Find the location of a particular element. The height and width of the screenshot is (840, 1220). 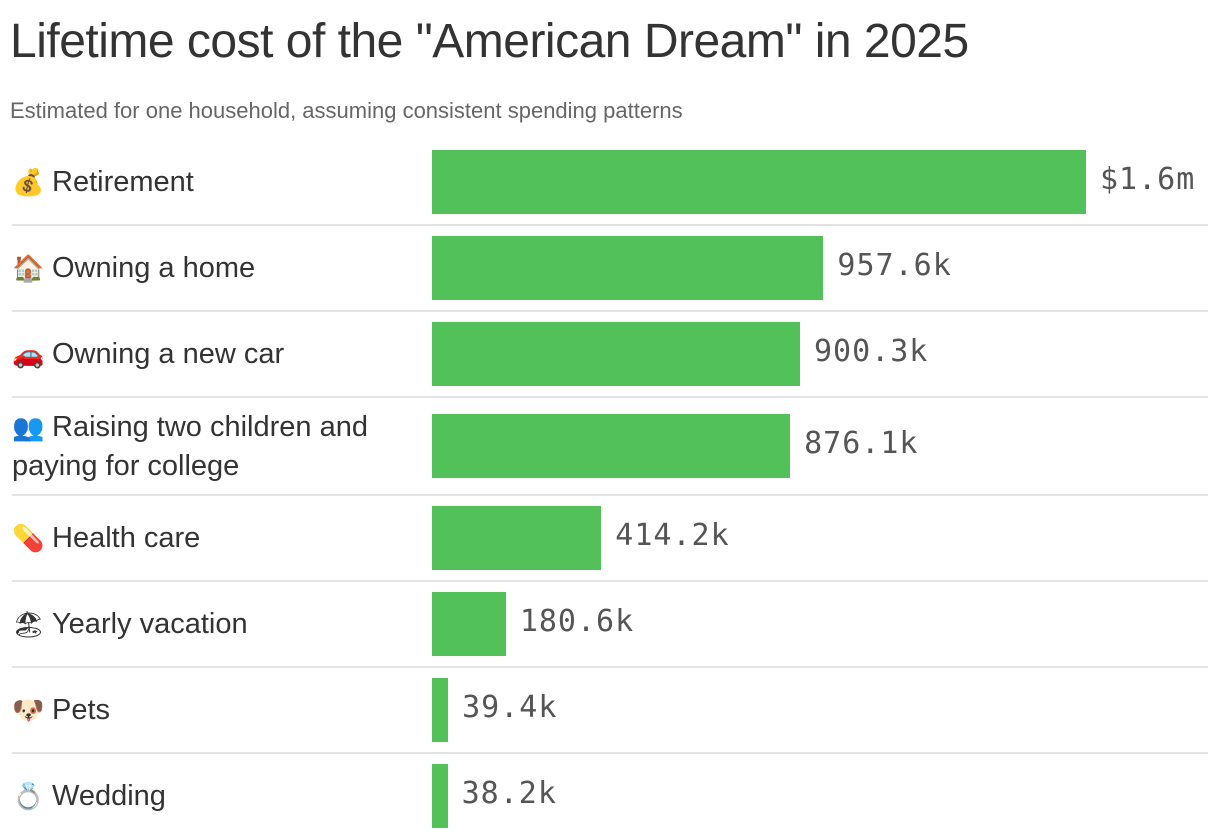

category-label-text: 💊 Health care is located at coordinates (106, 538).